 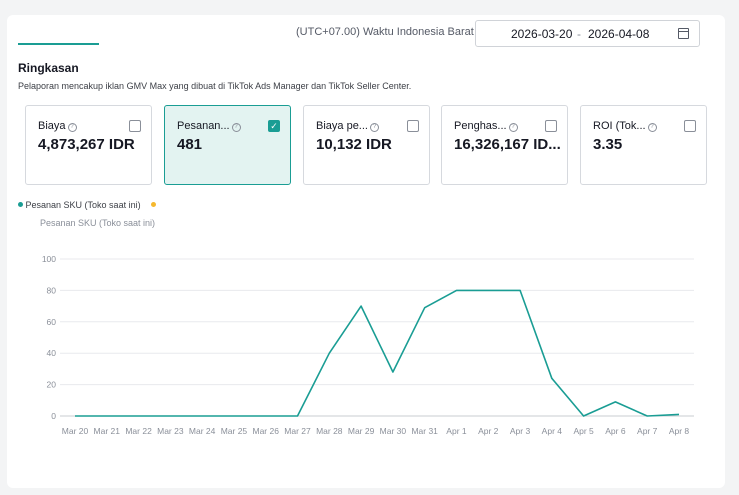 What do you see at coordinates (154, 204) in the screenshot?
I see `legend-dot-secondary` at bounding box center [154, 204].